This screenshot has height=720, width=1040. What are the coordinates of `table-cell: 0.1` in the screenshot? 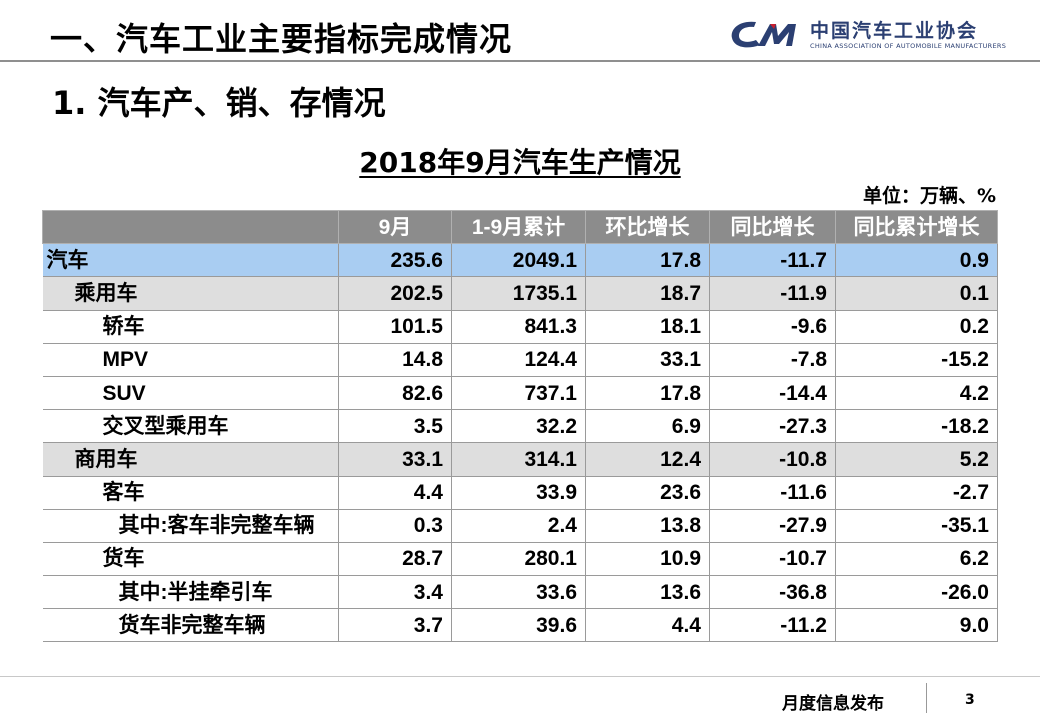 It's located at (916, 293).